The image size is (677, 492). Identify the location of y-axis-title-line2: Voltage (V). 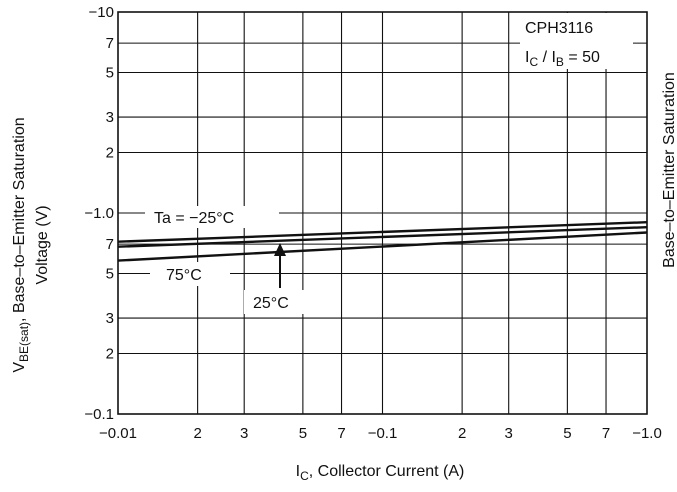
(42, 244).